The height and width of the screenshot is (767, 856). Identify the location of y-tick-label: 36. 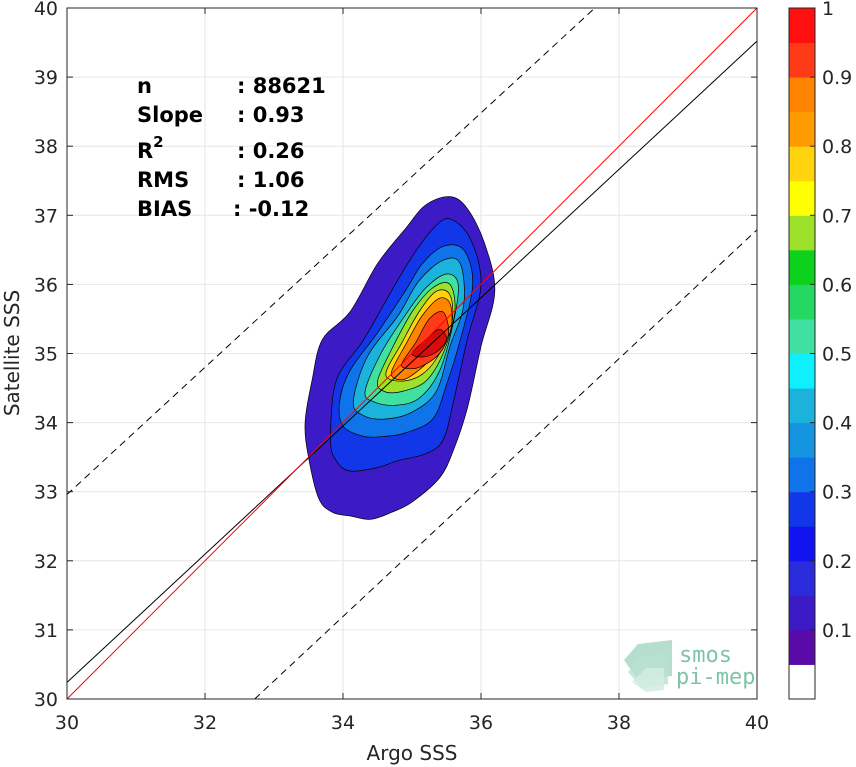
(46, 285).